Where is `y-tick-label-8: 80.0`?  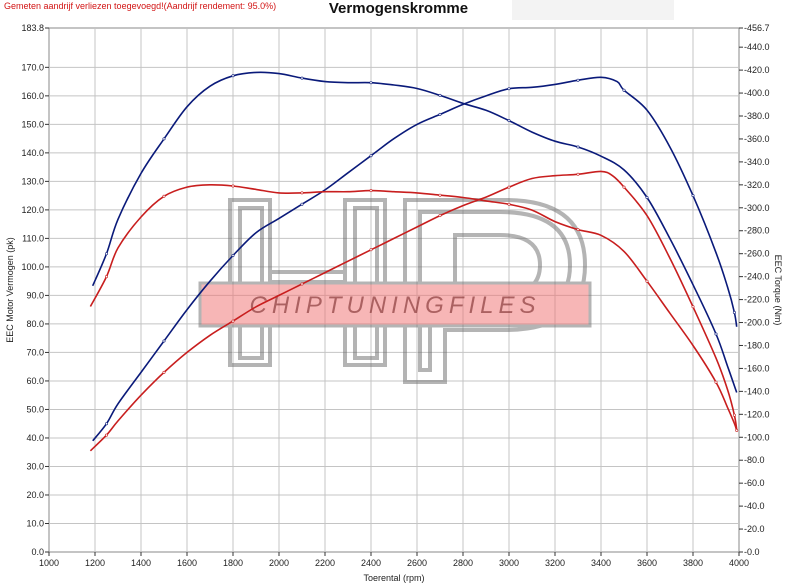
y-tick-label-8: 80.0 is located at coordinates (35, 324).